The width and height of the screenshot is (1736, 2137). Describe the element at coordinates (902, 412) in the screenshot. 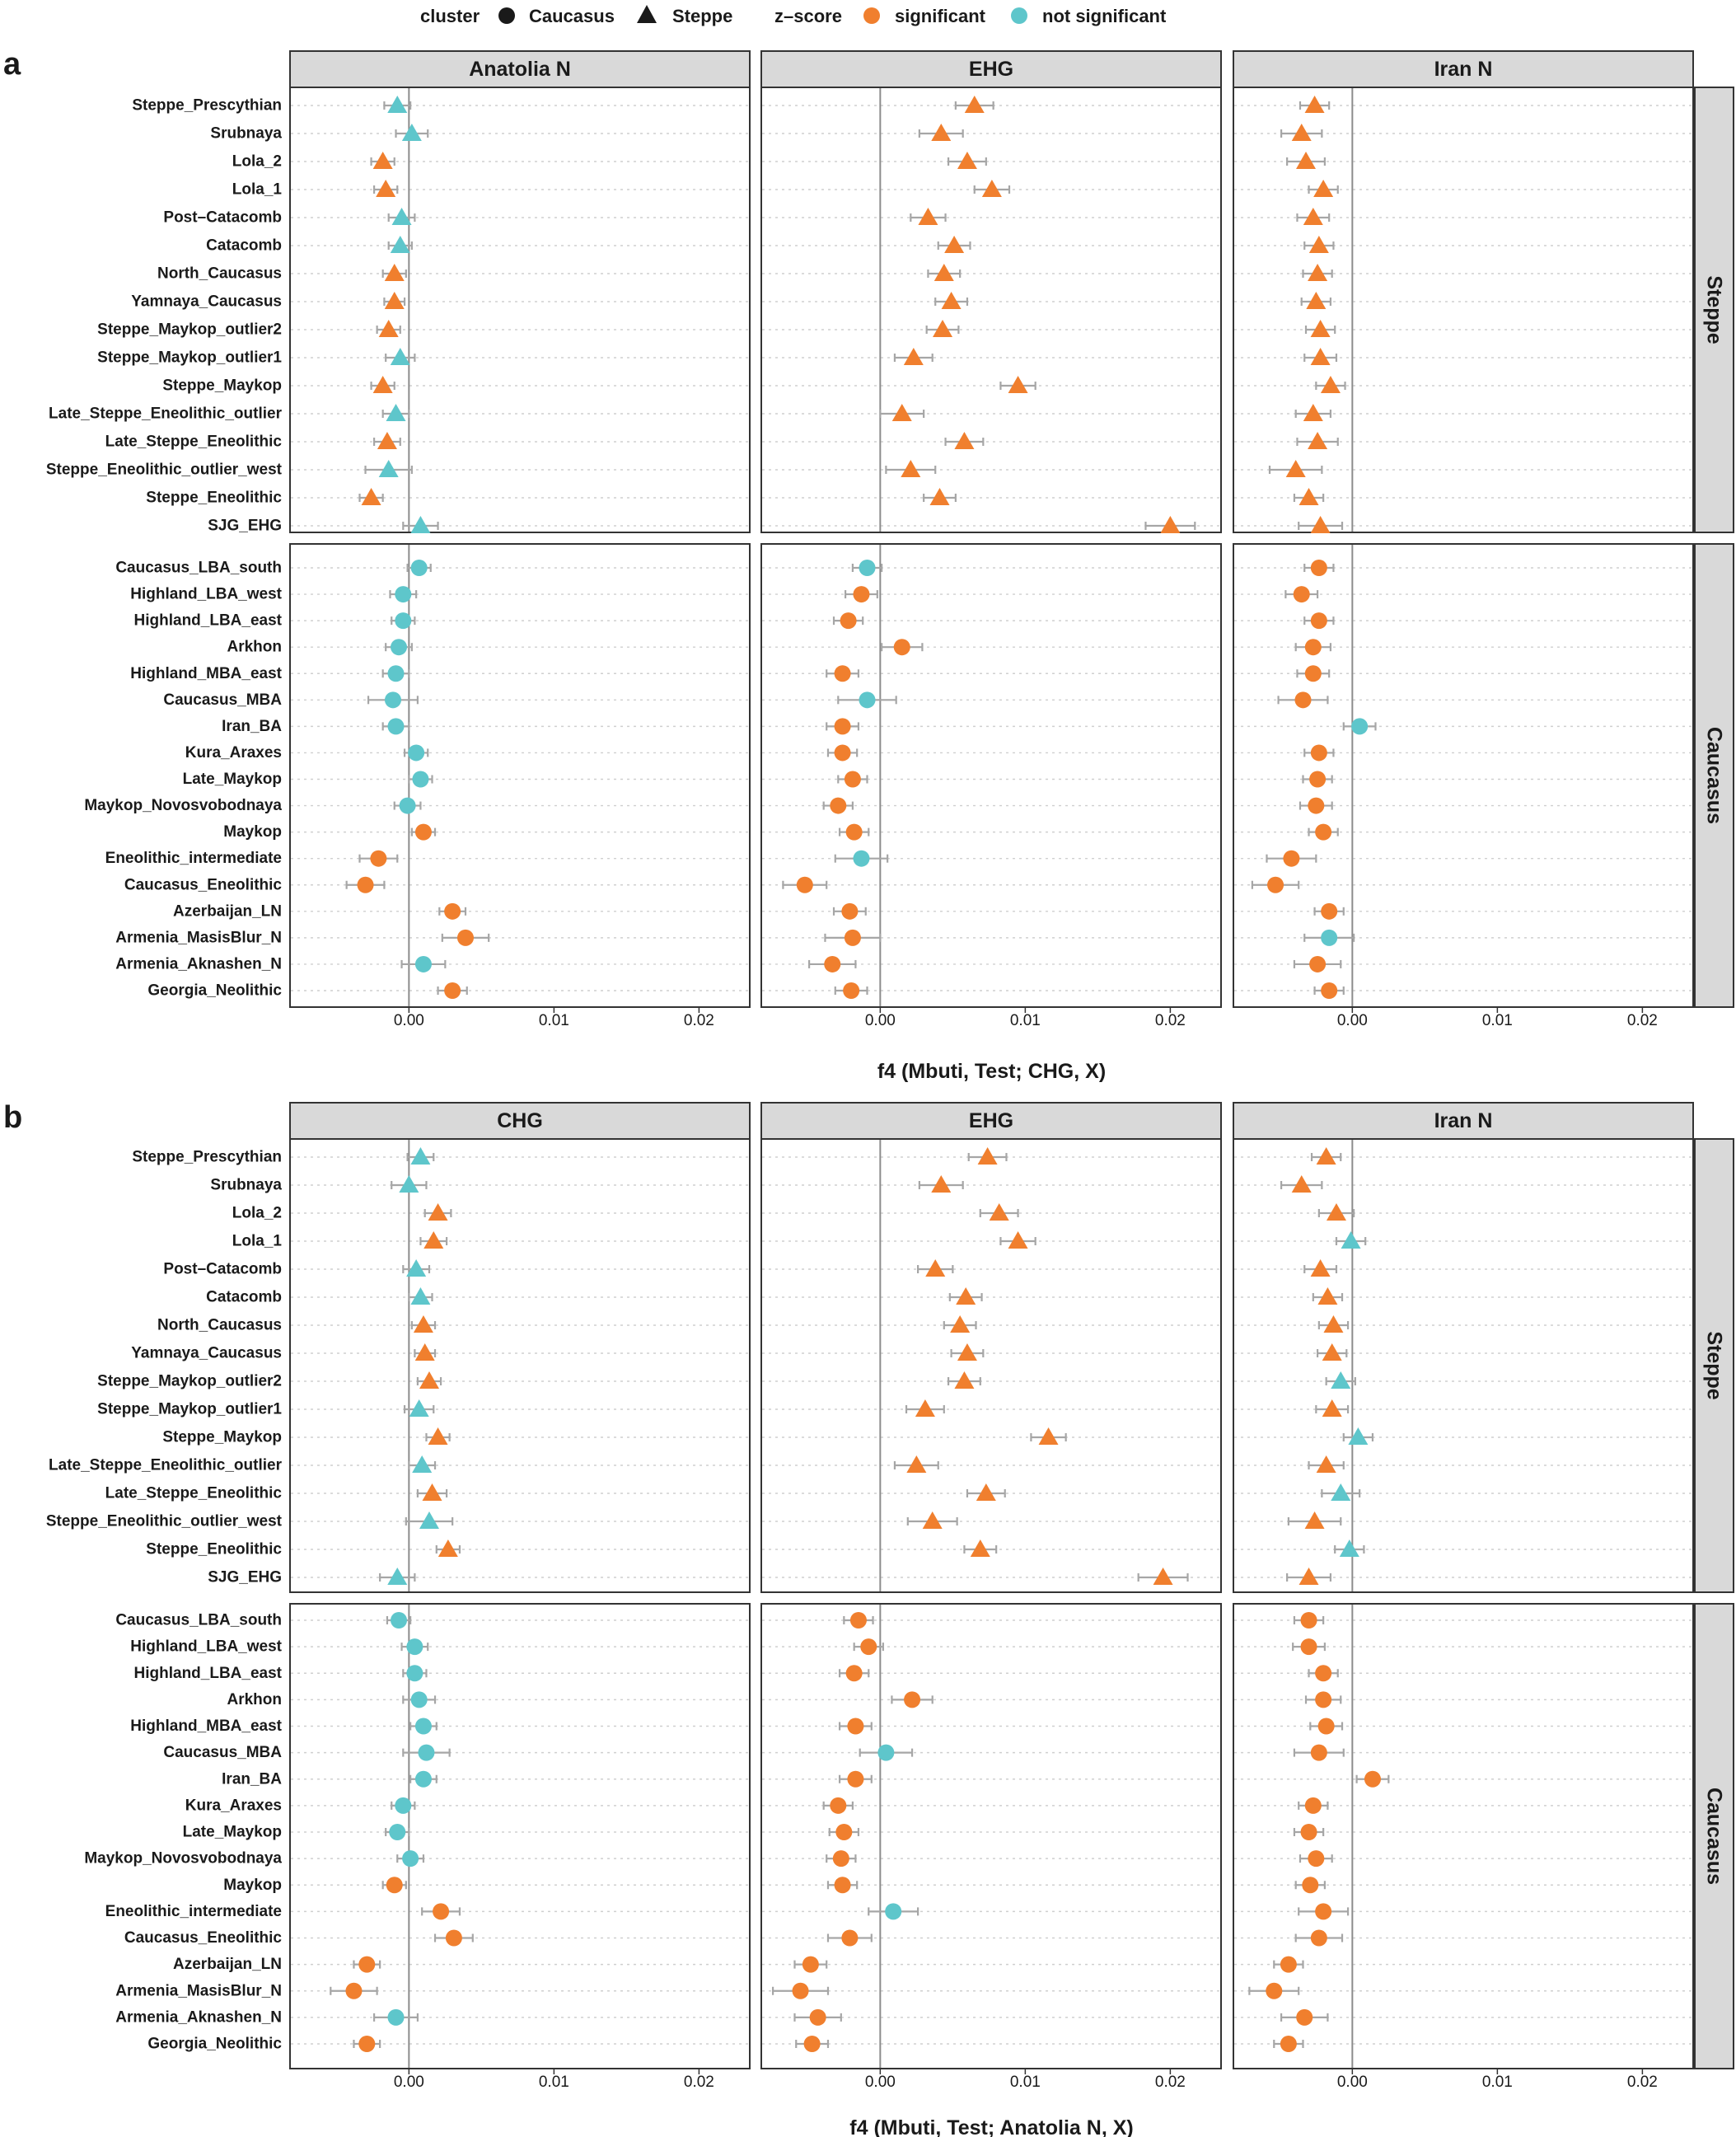

I see `data-point-late-steppe-eneolithic-outlier` at that location.